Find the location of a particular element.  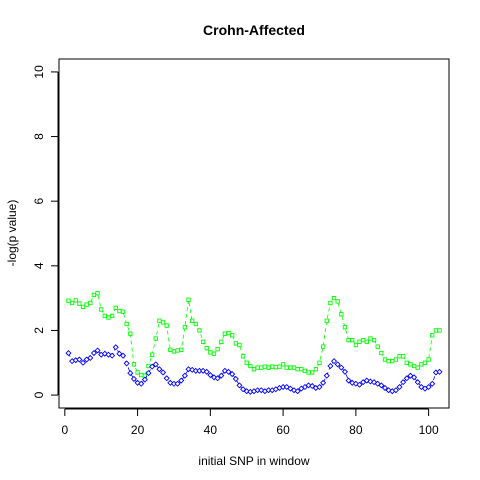

chart-title: Crohn-Affected is located at coordinates (254, 30).